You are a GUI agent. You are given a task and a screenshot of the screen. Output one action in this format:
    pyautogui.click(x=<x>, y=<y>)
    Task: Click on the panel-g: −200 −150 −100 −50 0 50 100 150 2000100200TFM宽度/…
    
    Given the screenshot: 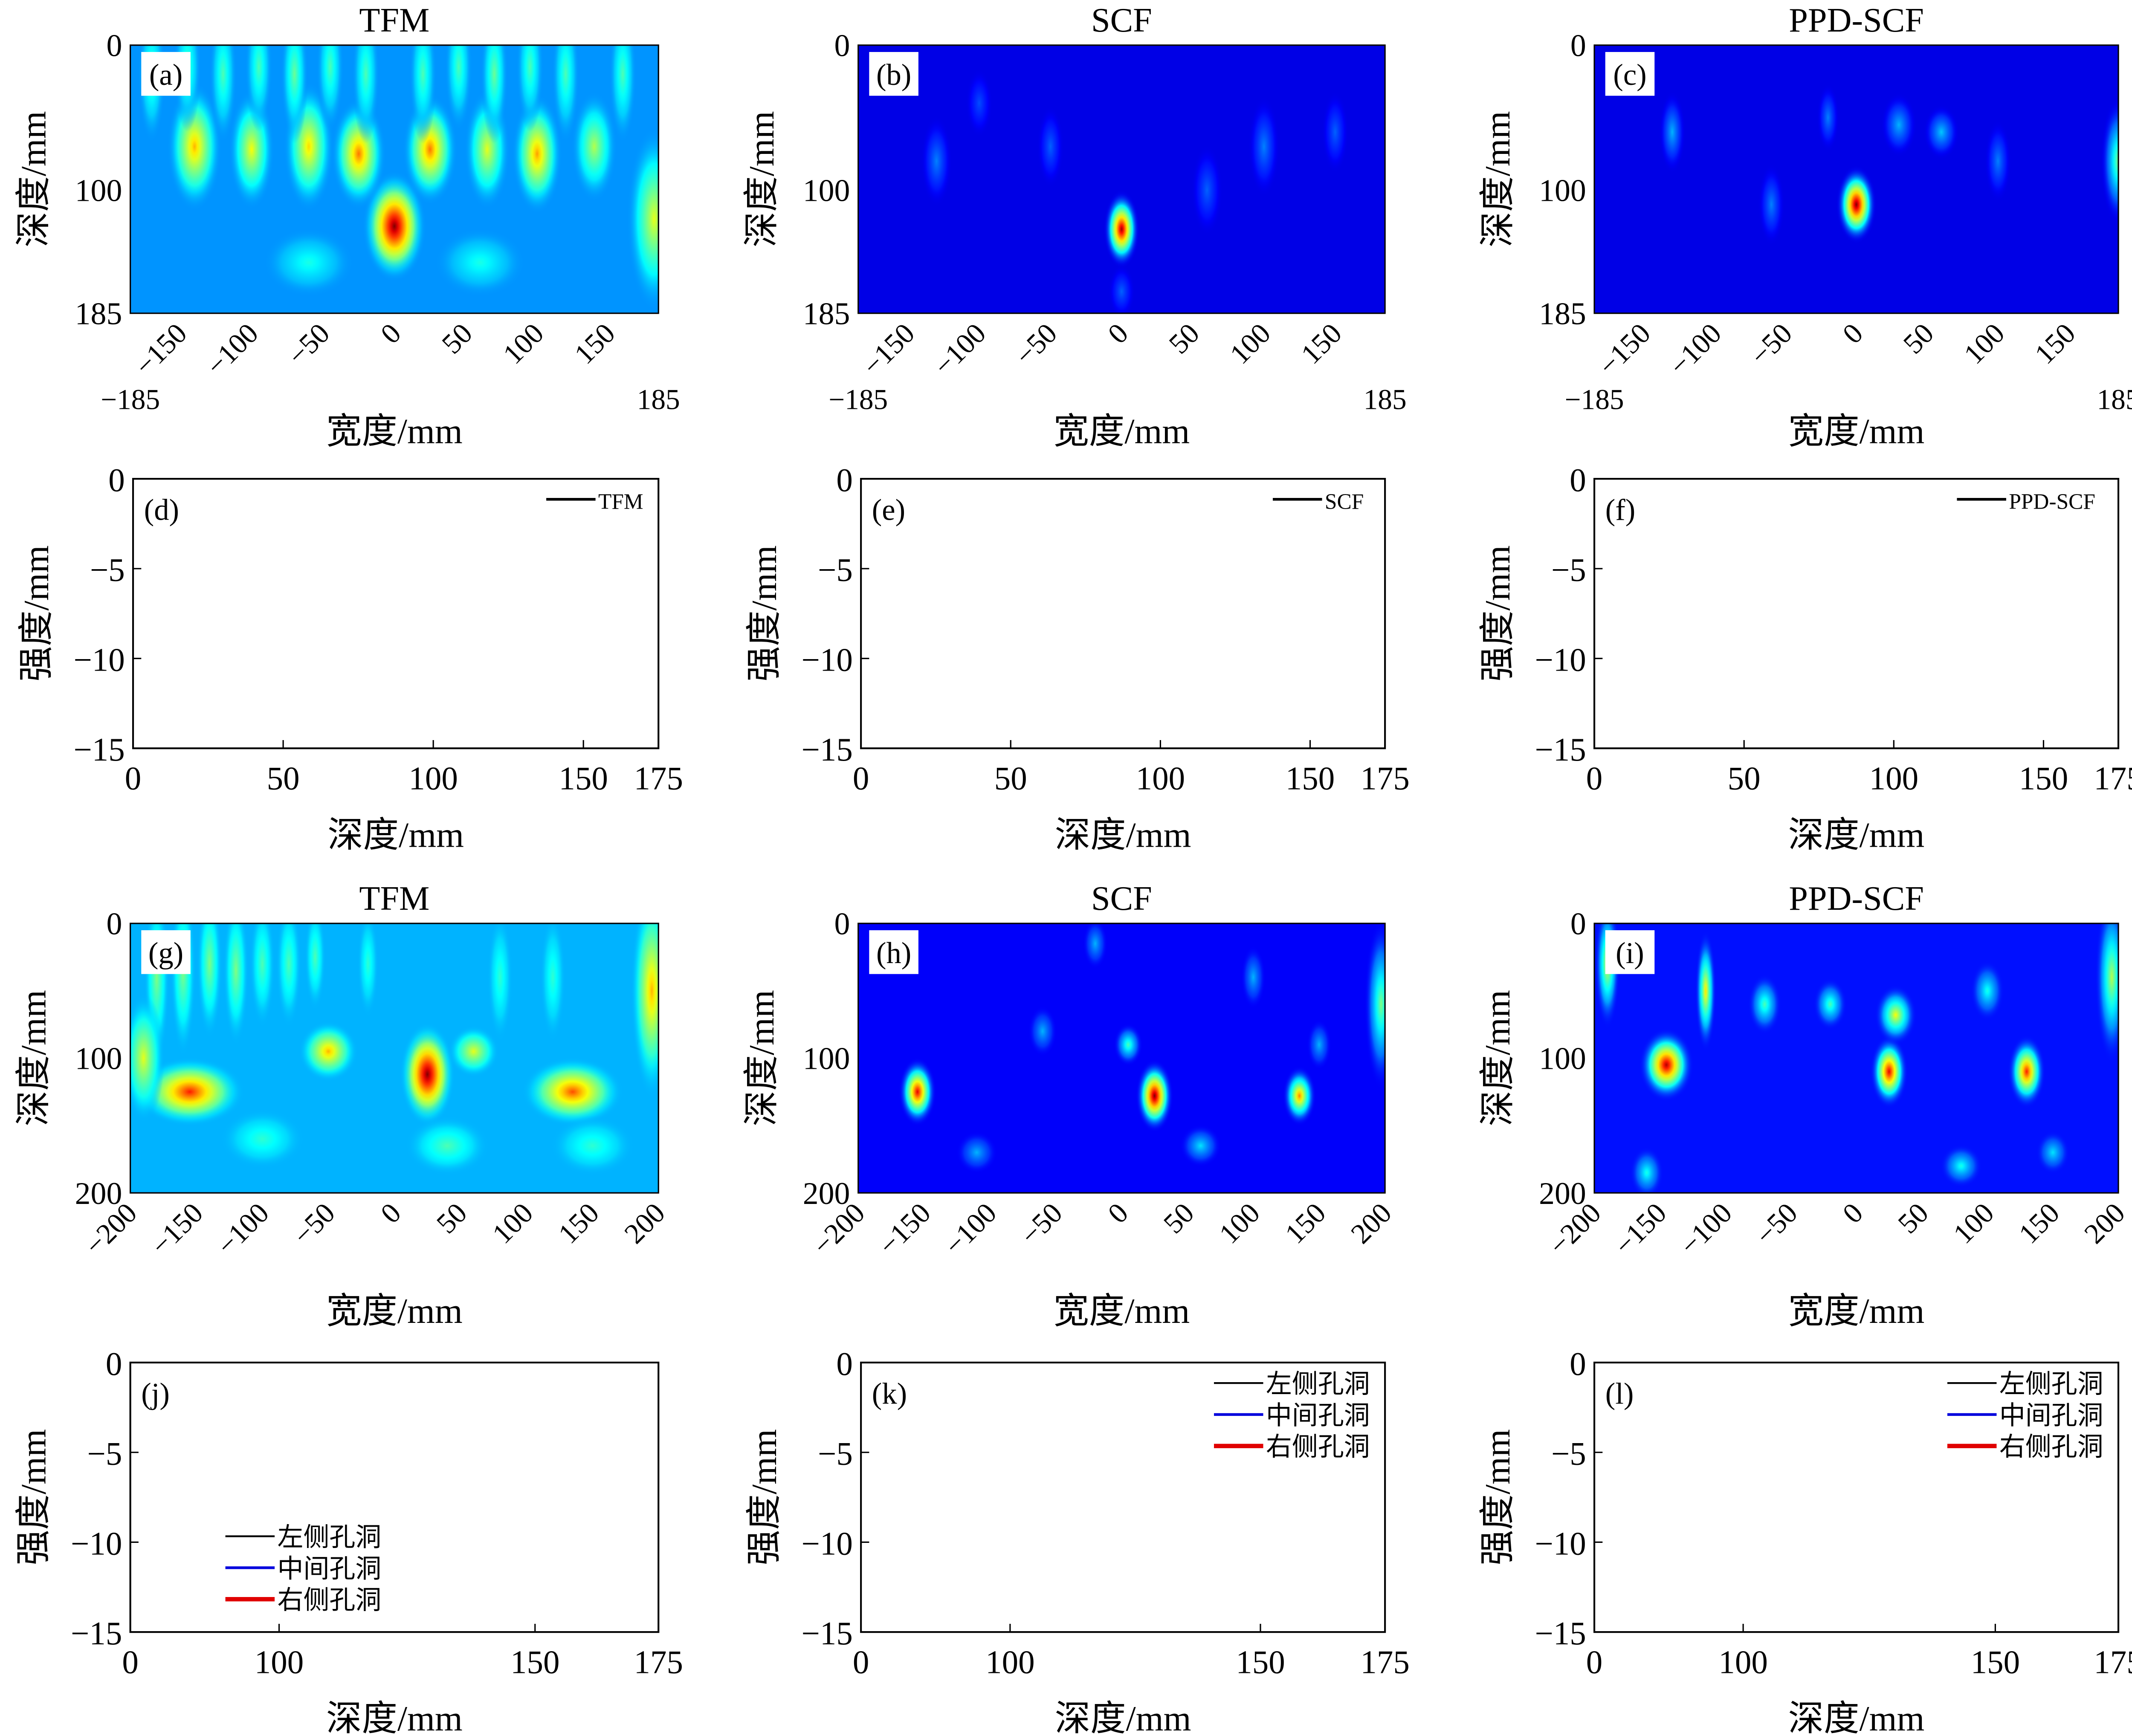 What is the action you would take?
    pyautogui.click(x=342, y=1105)
    